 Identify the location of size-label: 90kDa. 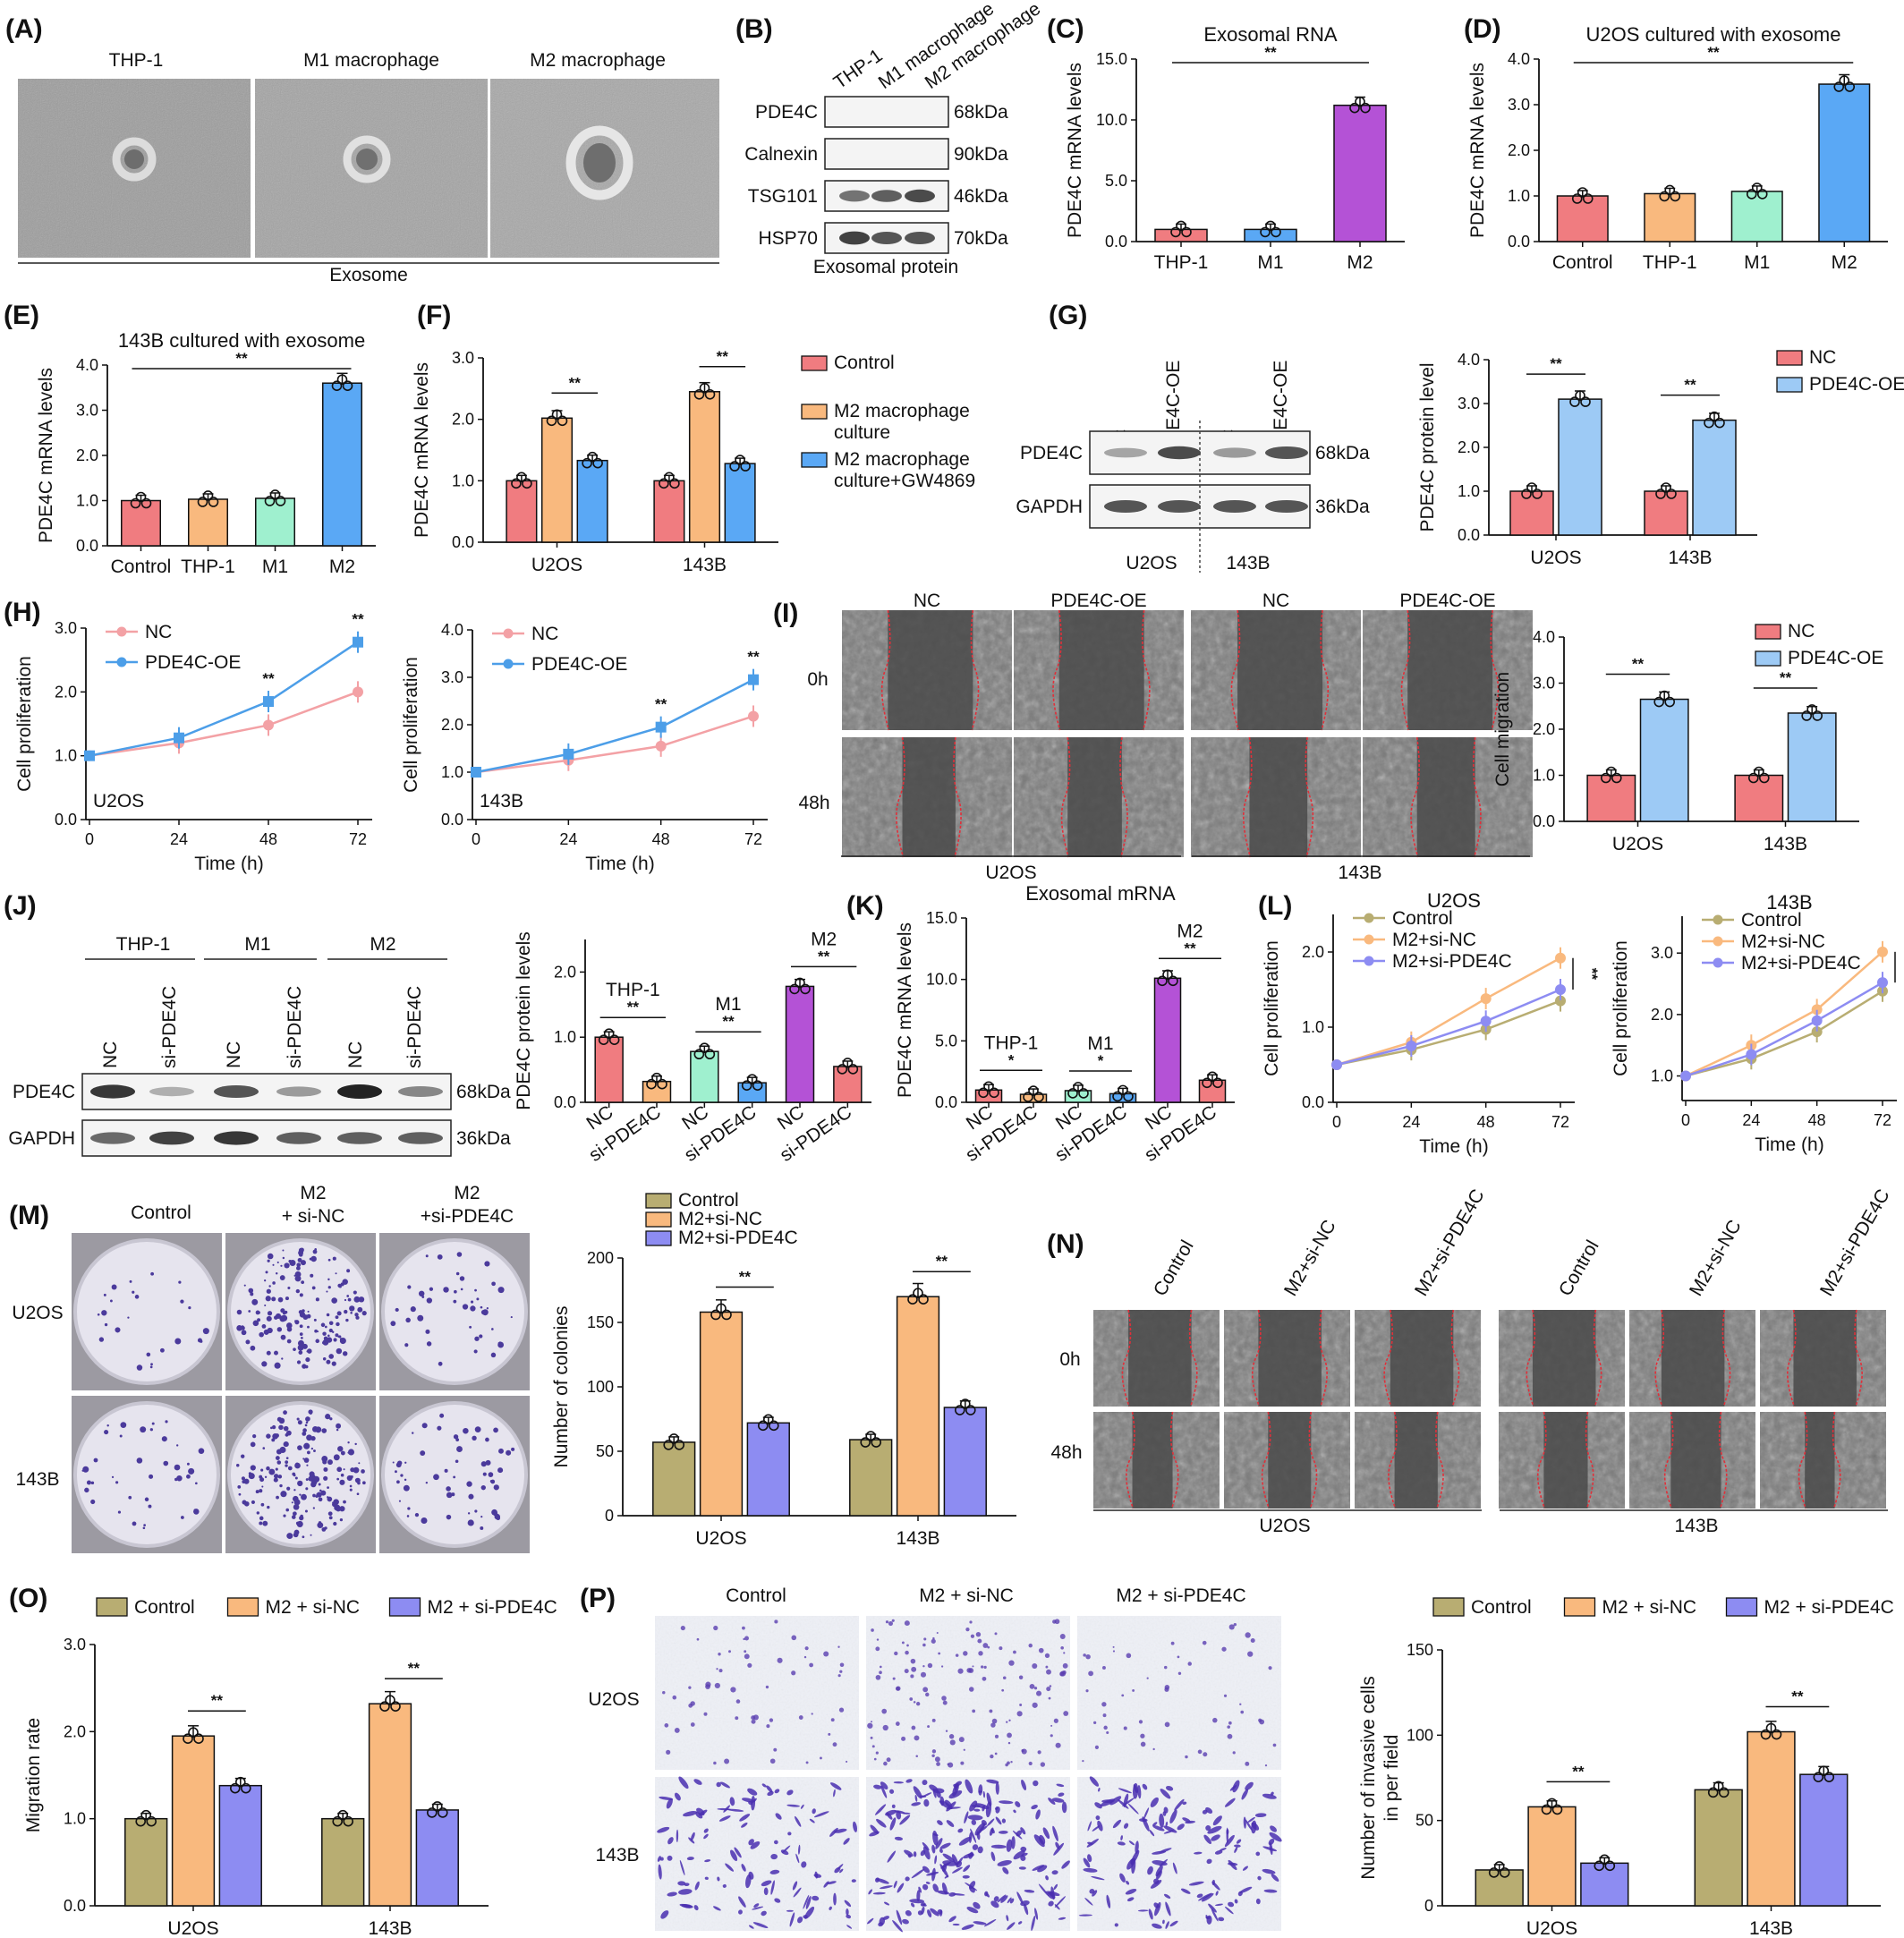
(981, 154).